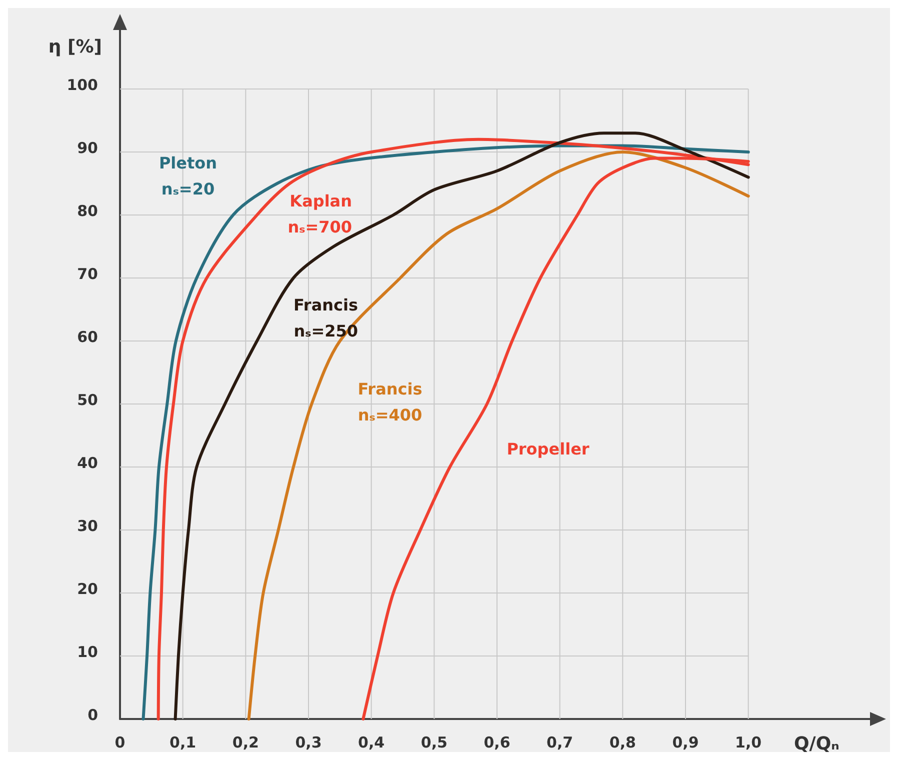 The image size is (898, 760). I want to click on y-axis-title: η [%], so click(75, 47).